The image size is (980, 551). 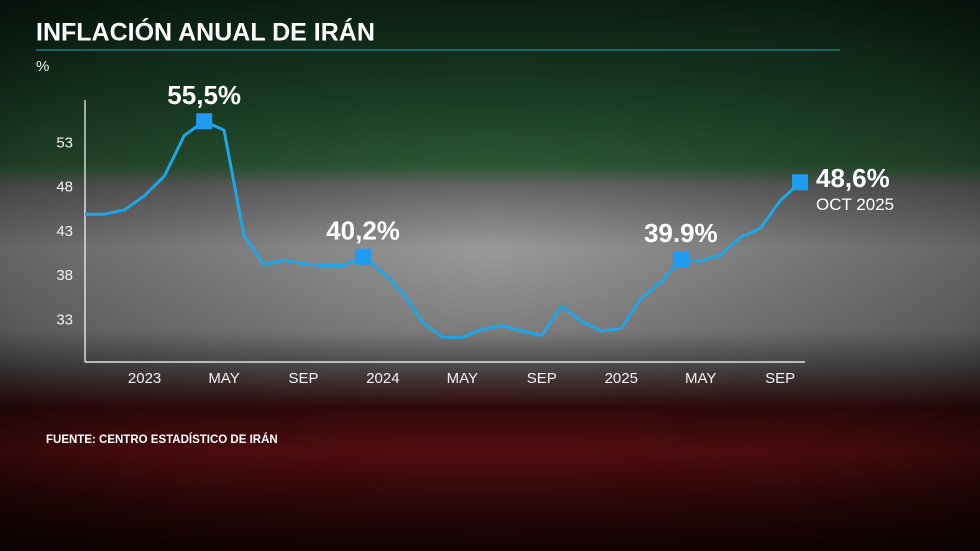 I want to click on value-label: 40,2%, so click(x=363, y=231).